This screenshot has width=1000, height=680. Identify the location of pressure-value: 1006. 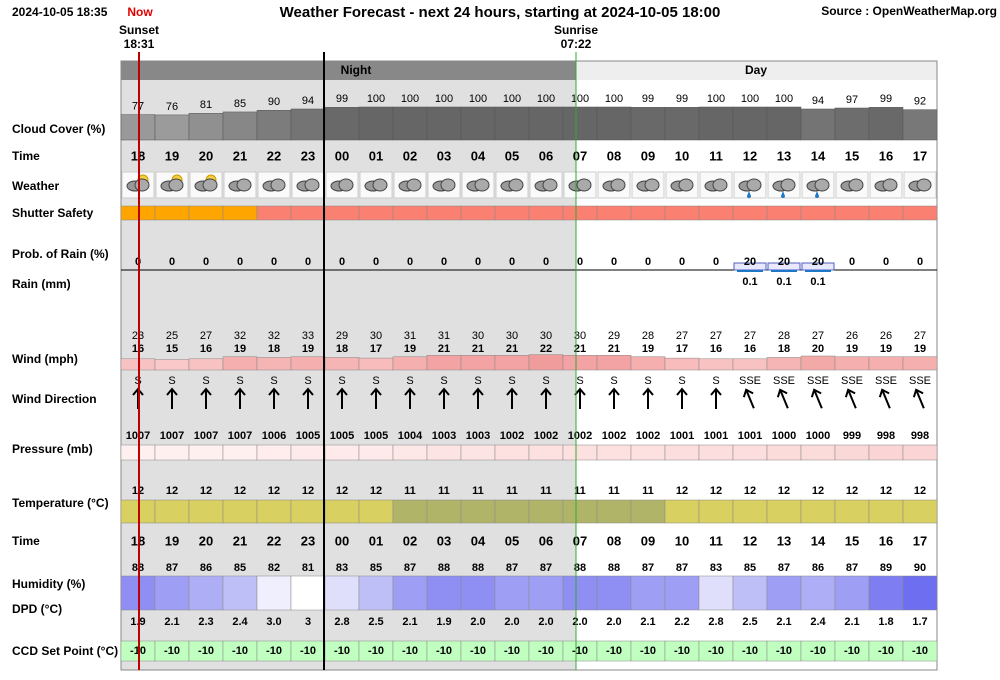
(274, 436).